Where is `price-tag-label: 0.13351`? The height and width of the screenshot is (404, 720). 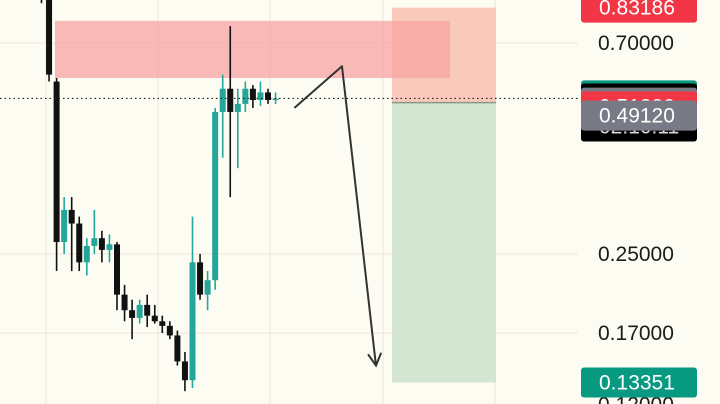 price-tag-label: 0.13351 is located at coordinates (637, 383).